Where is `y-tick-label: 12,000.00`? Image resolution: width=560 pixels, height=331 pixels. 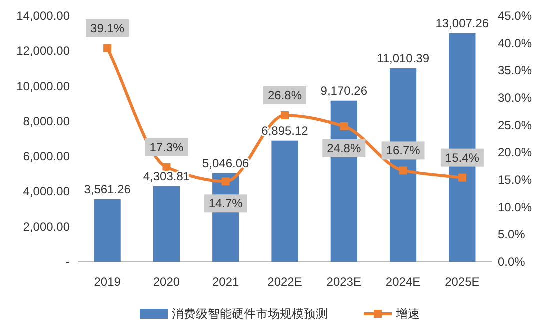 y-tick-label: 12,000.00 is located at coordinates (43, 51).